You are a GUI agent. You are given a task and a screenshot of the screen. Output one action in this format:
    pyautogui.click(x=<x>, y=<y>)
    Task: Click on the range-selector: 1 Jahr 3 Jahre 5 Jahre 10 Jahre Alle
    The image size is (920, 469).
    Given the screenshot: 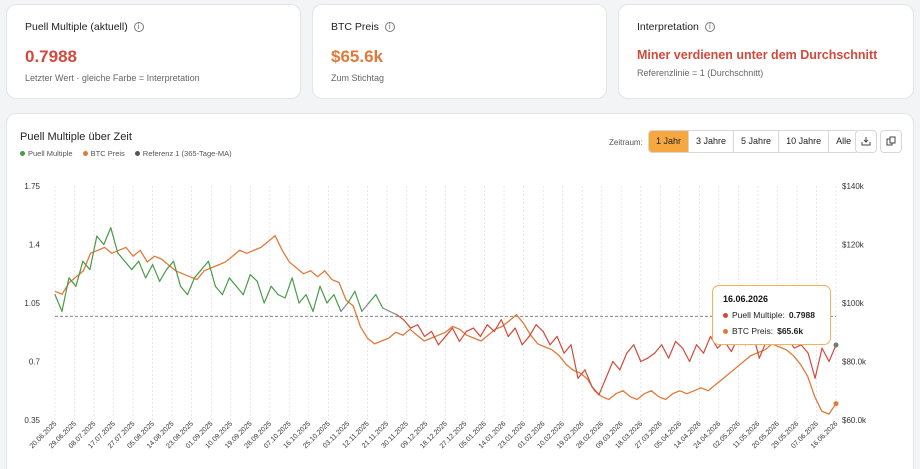 What is the action you would take?
    pyautogui.click(x=754, y=141)
    